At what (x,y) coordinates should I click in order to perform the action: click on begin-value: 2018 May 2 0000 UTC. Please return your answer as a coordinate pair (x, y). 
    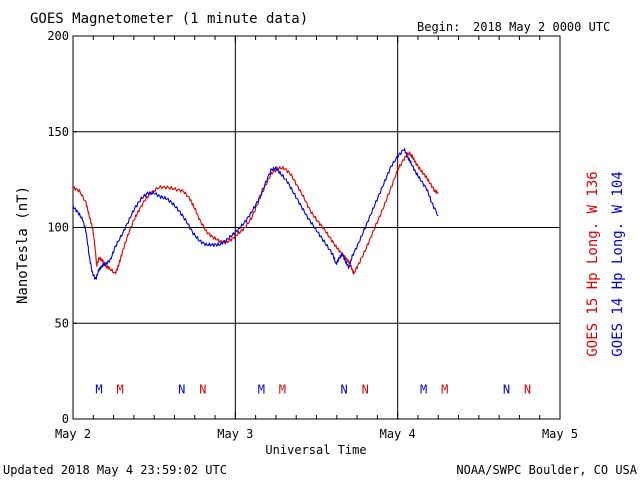
    Looking at the image, I should click on (541, 27).